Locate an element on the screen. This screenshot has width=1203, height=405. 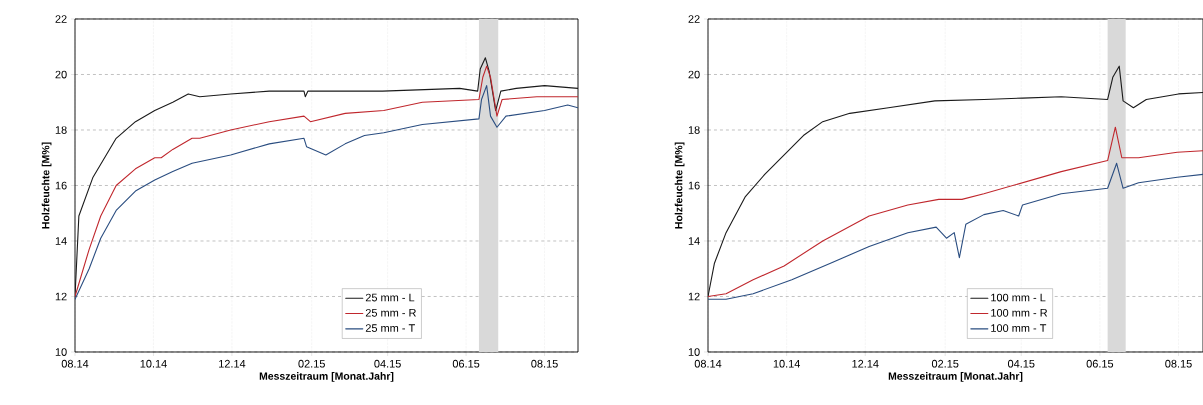
legend-label: 100 mm - R is located at coordinates (1019, 312).